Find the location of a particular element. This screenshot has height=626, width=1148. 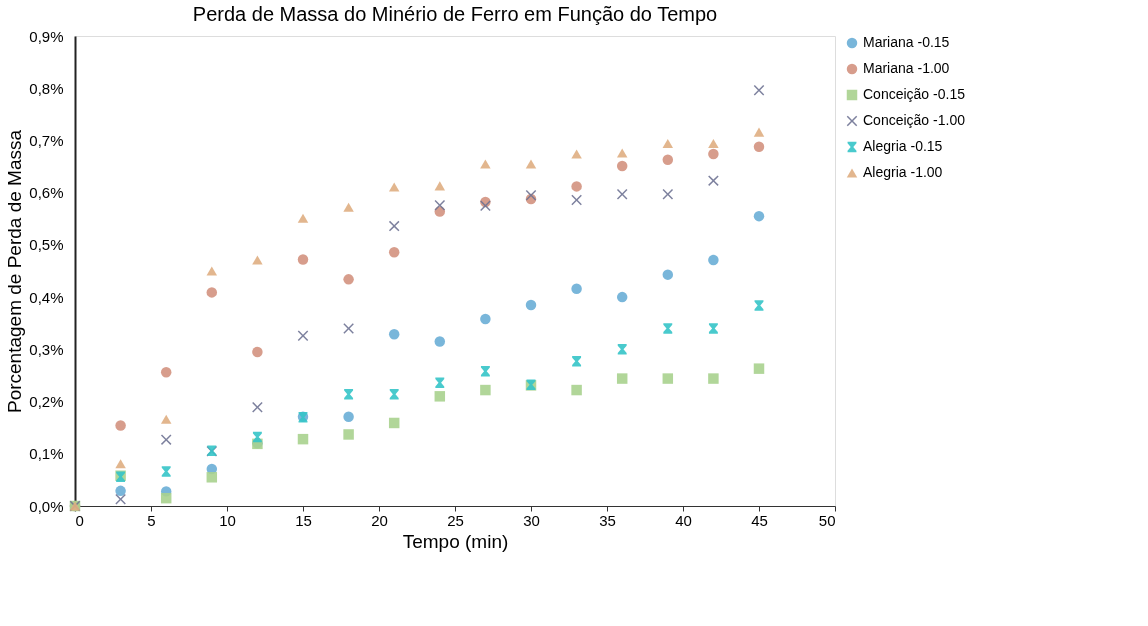

x-tick-label: 40 is located at coordinates (683, 520).